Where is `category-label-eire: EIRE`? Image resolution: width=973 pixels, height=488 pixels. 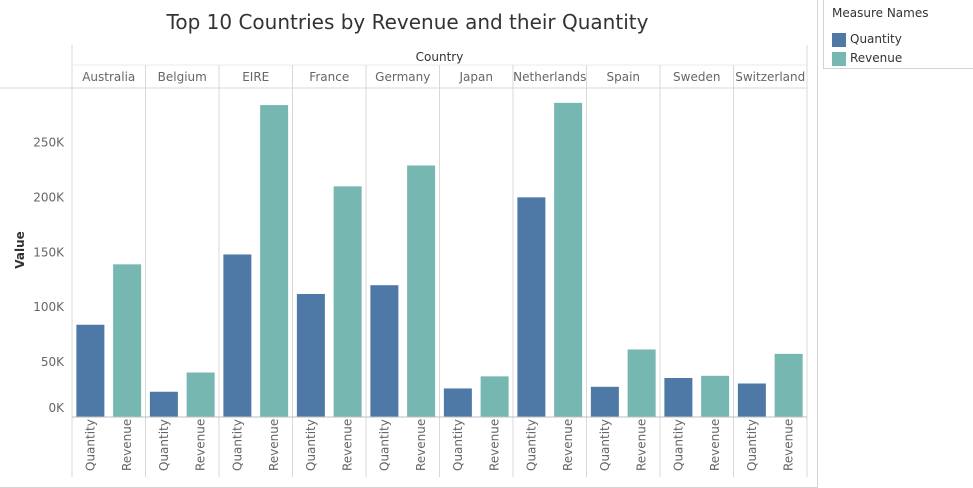
category-label-eire: EIRE is located at coordinates (255, 77).